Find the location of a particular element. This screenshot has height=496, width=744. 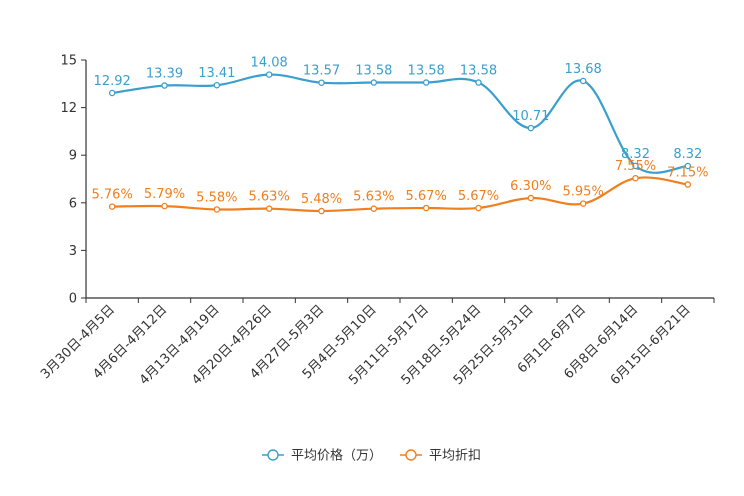

legend-label: 平均价格（万） is located at coordinates (336, 456).